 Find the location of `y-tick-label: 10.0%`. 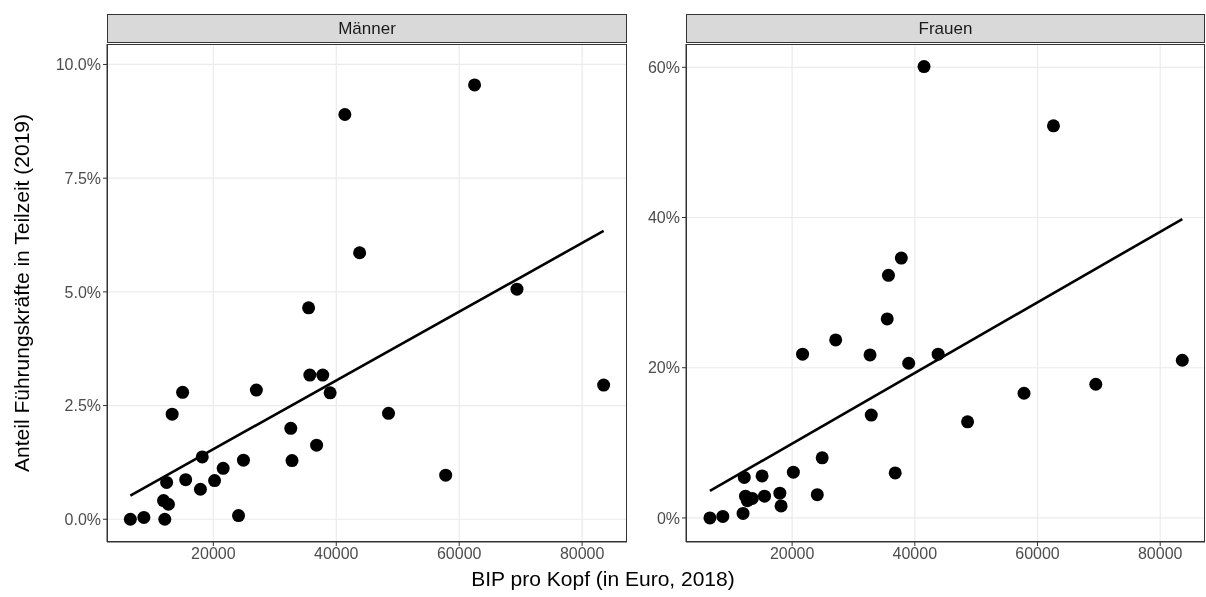

y-tick-label: 10.0% is located at coordinates (78, 65).